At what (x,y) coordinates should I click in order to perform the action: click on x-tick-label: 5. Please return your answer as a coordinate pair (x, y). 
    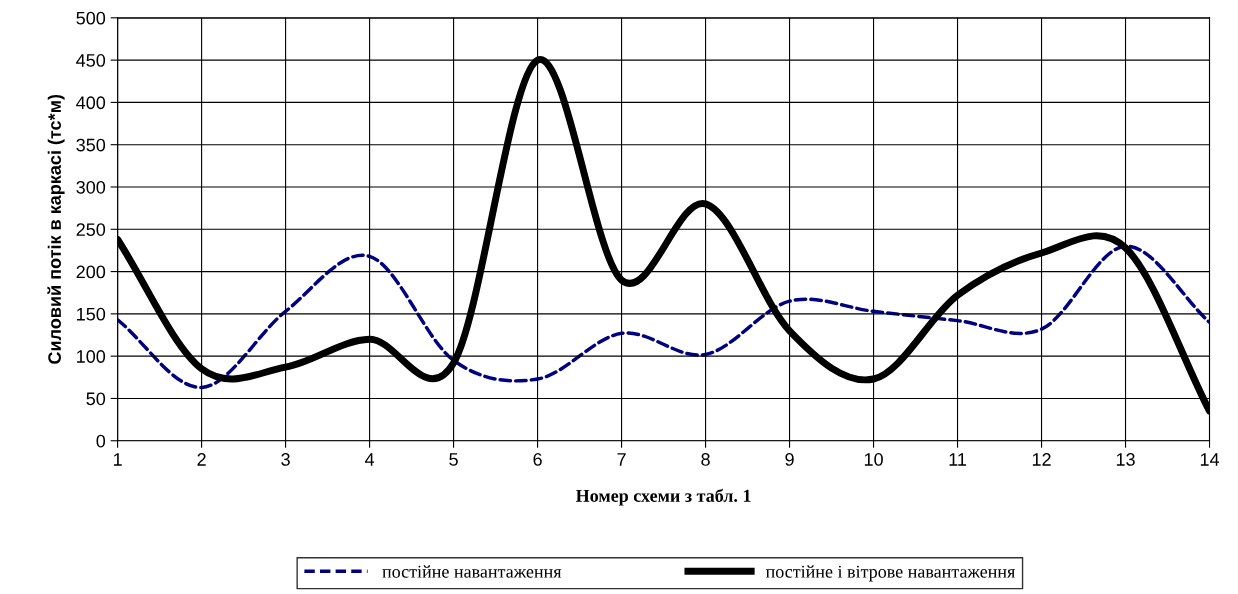
    Looking at the image, I should click on (453, 459).